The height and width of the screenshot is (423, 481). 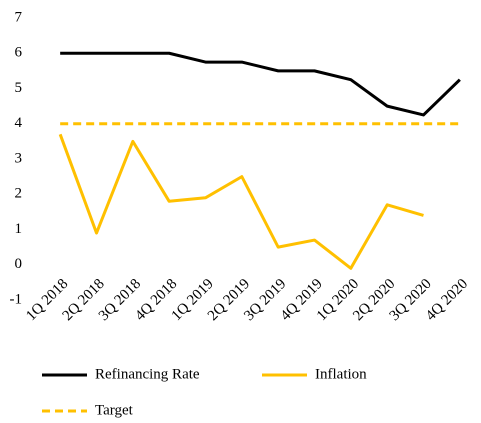 I want to click on series-line, so click(x=260, y=84).